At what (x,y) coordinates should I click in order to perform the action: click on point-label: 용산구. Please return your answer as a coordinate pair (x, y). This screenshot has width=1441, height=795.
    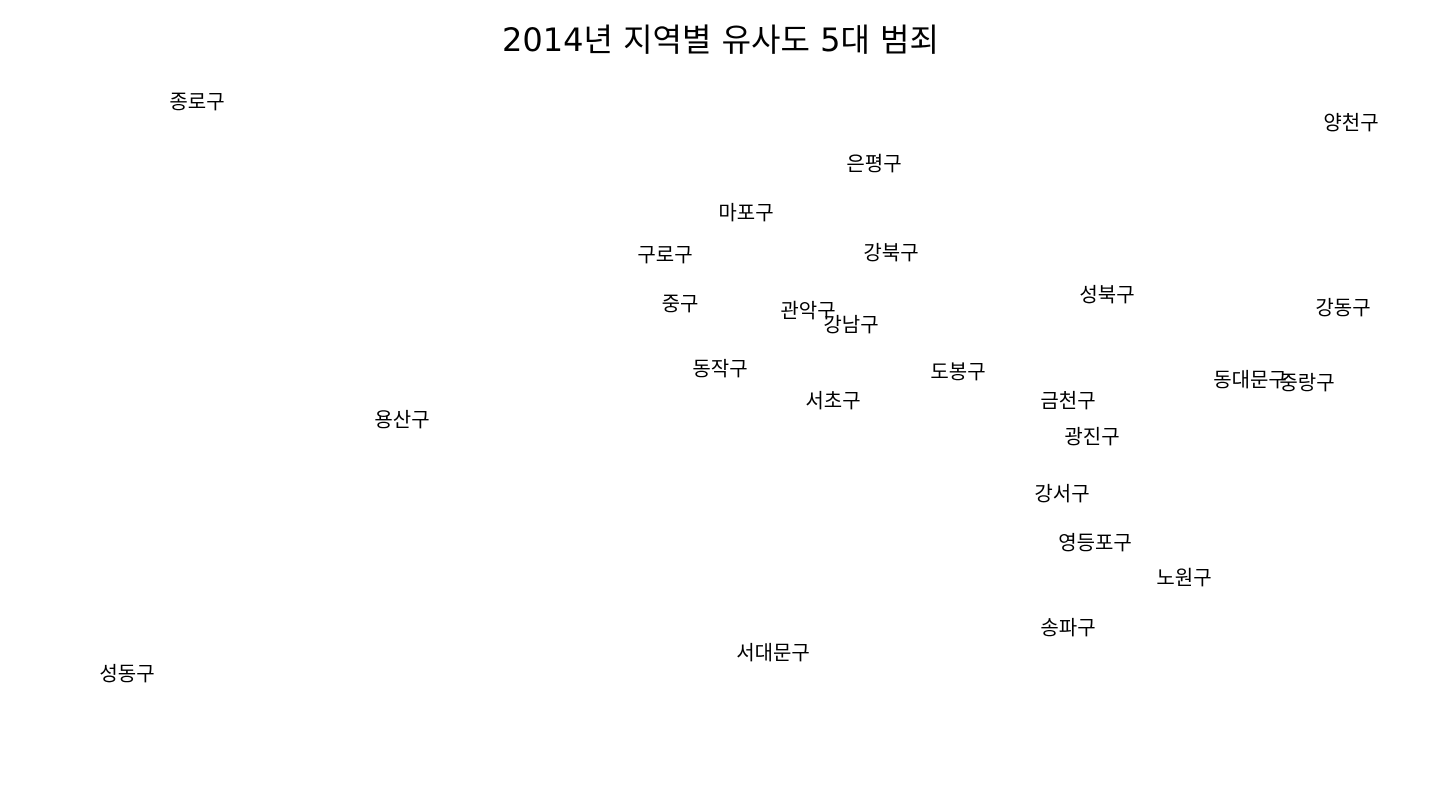
    Looking at the image, I should click on (401, 420).